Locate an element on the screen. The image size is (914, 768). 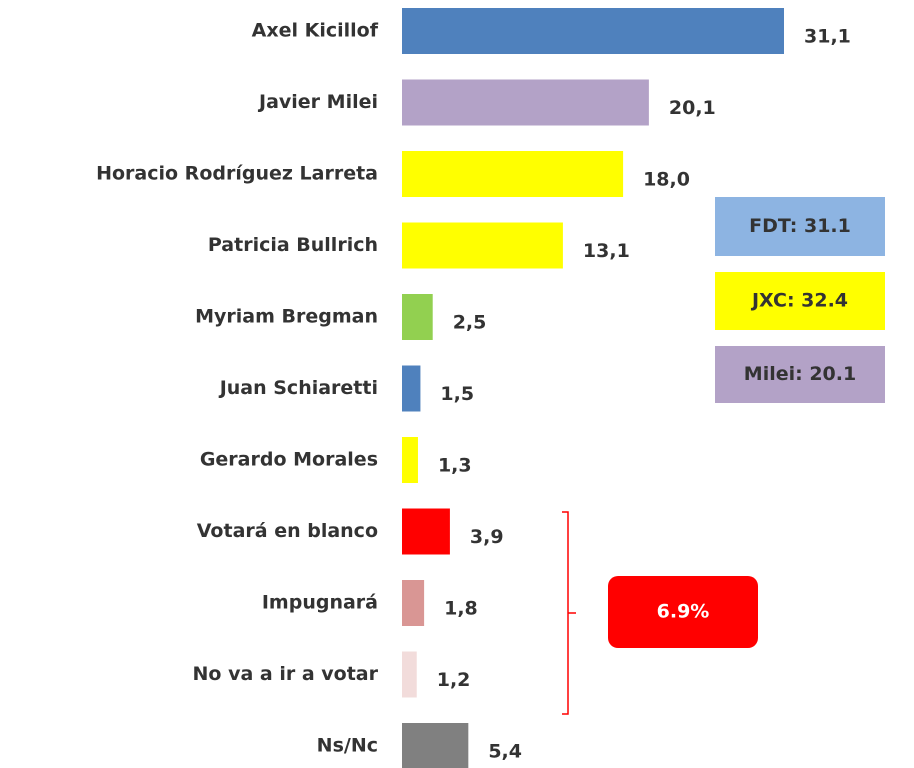
category-label: Axel Kicillof is located at coordinates (315, 31).